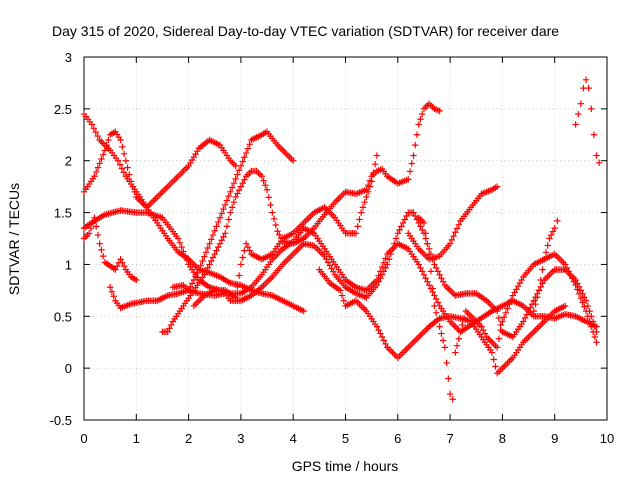  I want to click on x-tick-label: 5, so click(345, 438).